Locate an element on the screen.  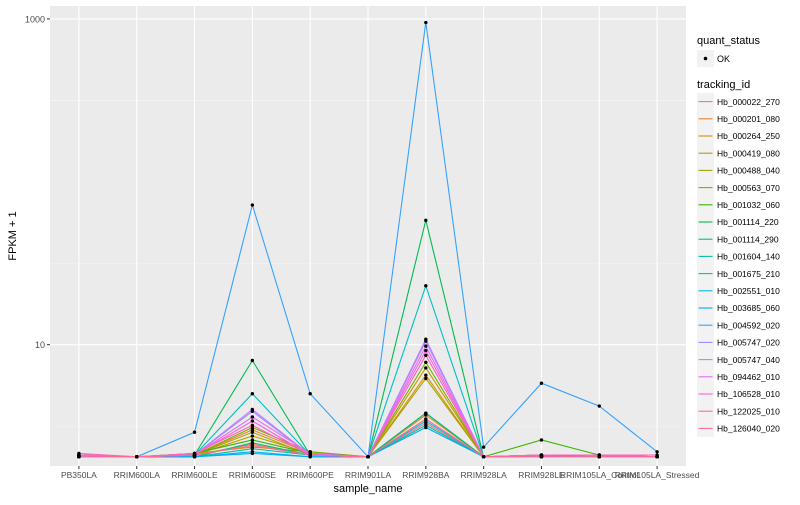
legend-item-label: Hb_001675_210 is located at coordinates (748, 274).